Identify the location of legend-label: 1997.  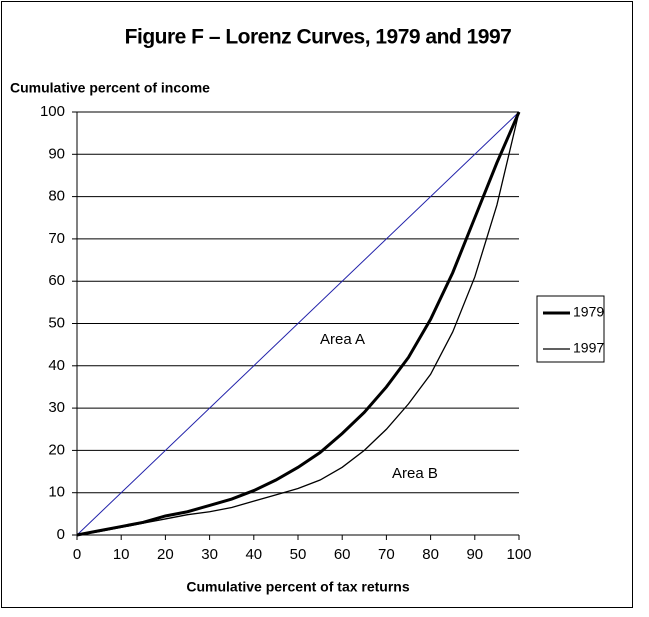
(588, 348).